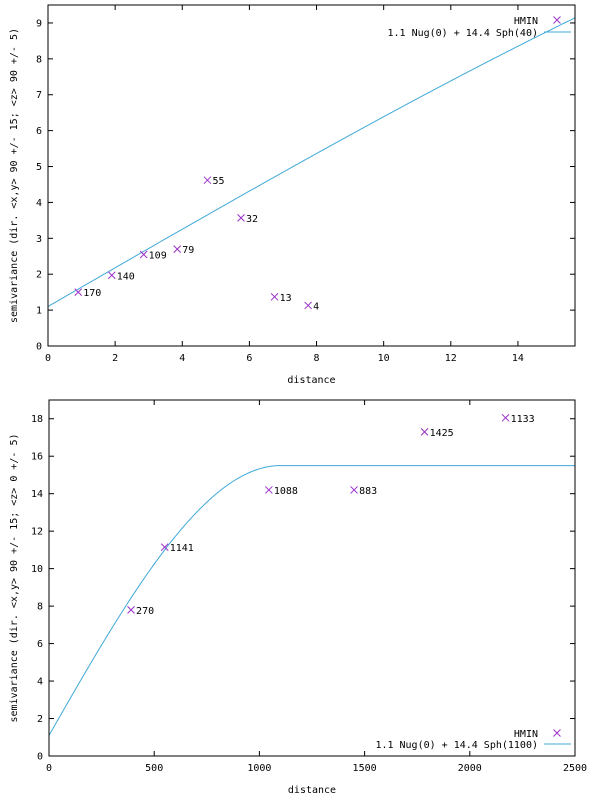  What do you see at coordinates (462, 33) in the screenshot?
I see `legend-model-label: 1.1 Nug(0) + 14.4 Sph(40)` at bounding box center [462, 33].